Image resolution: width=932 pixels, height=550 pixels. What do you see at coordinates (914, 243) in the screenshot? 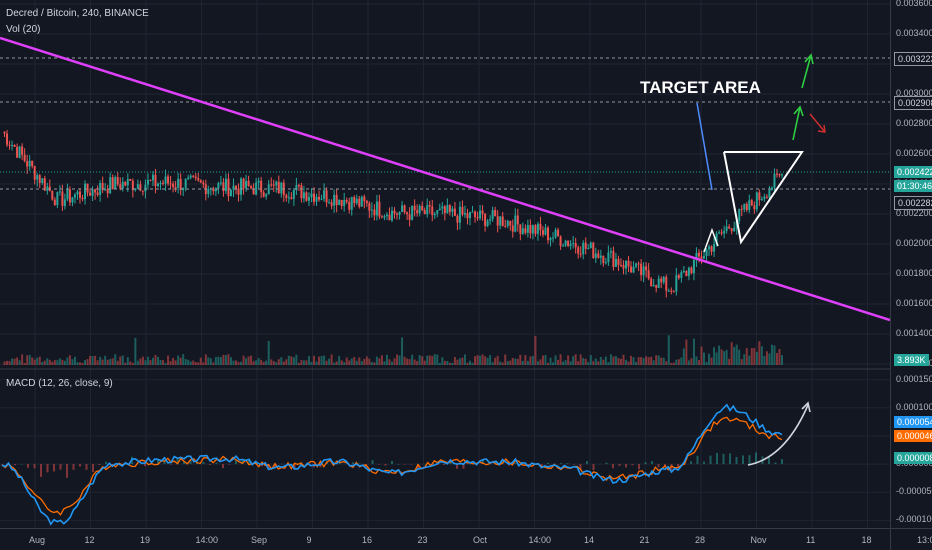
I see `price-tick-label: 0.002000` at bounding box center [914, 243].